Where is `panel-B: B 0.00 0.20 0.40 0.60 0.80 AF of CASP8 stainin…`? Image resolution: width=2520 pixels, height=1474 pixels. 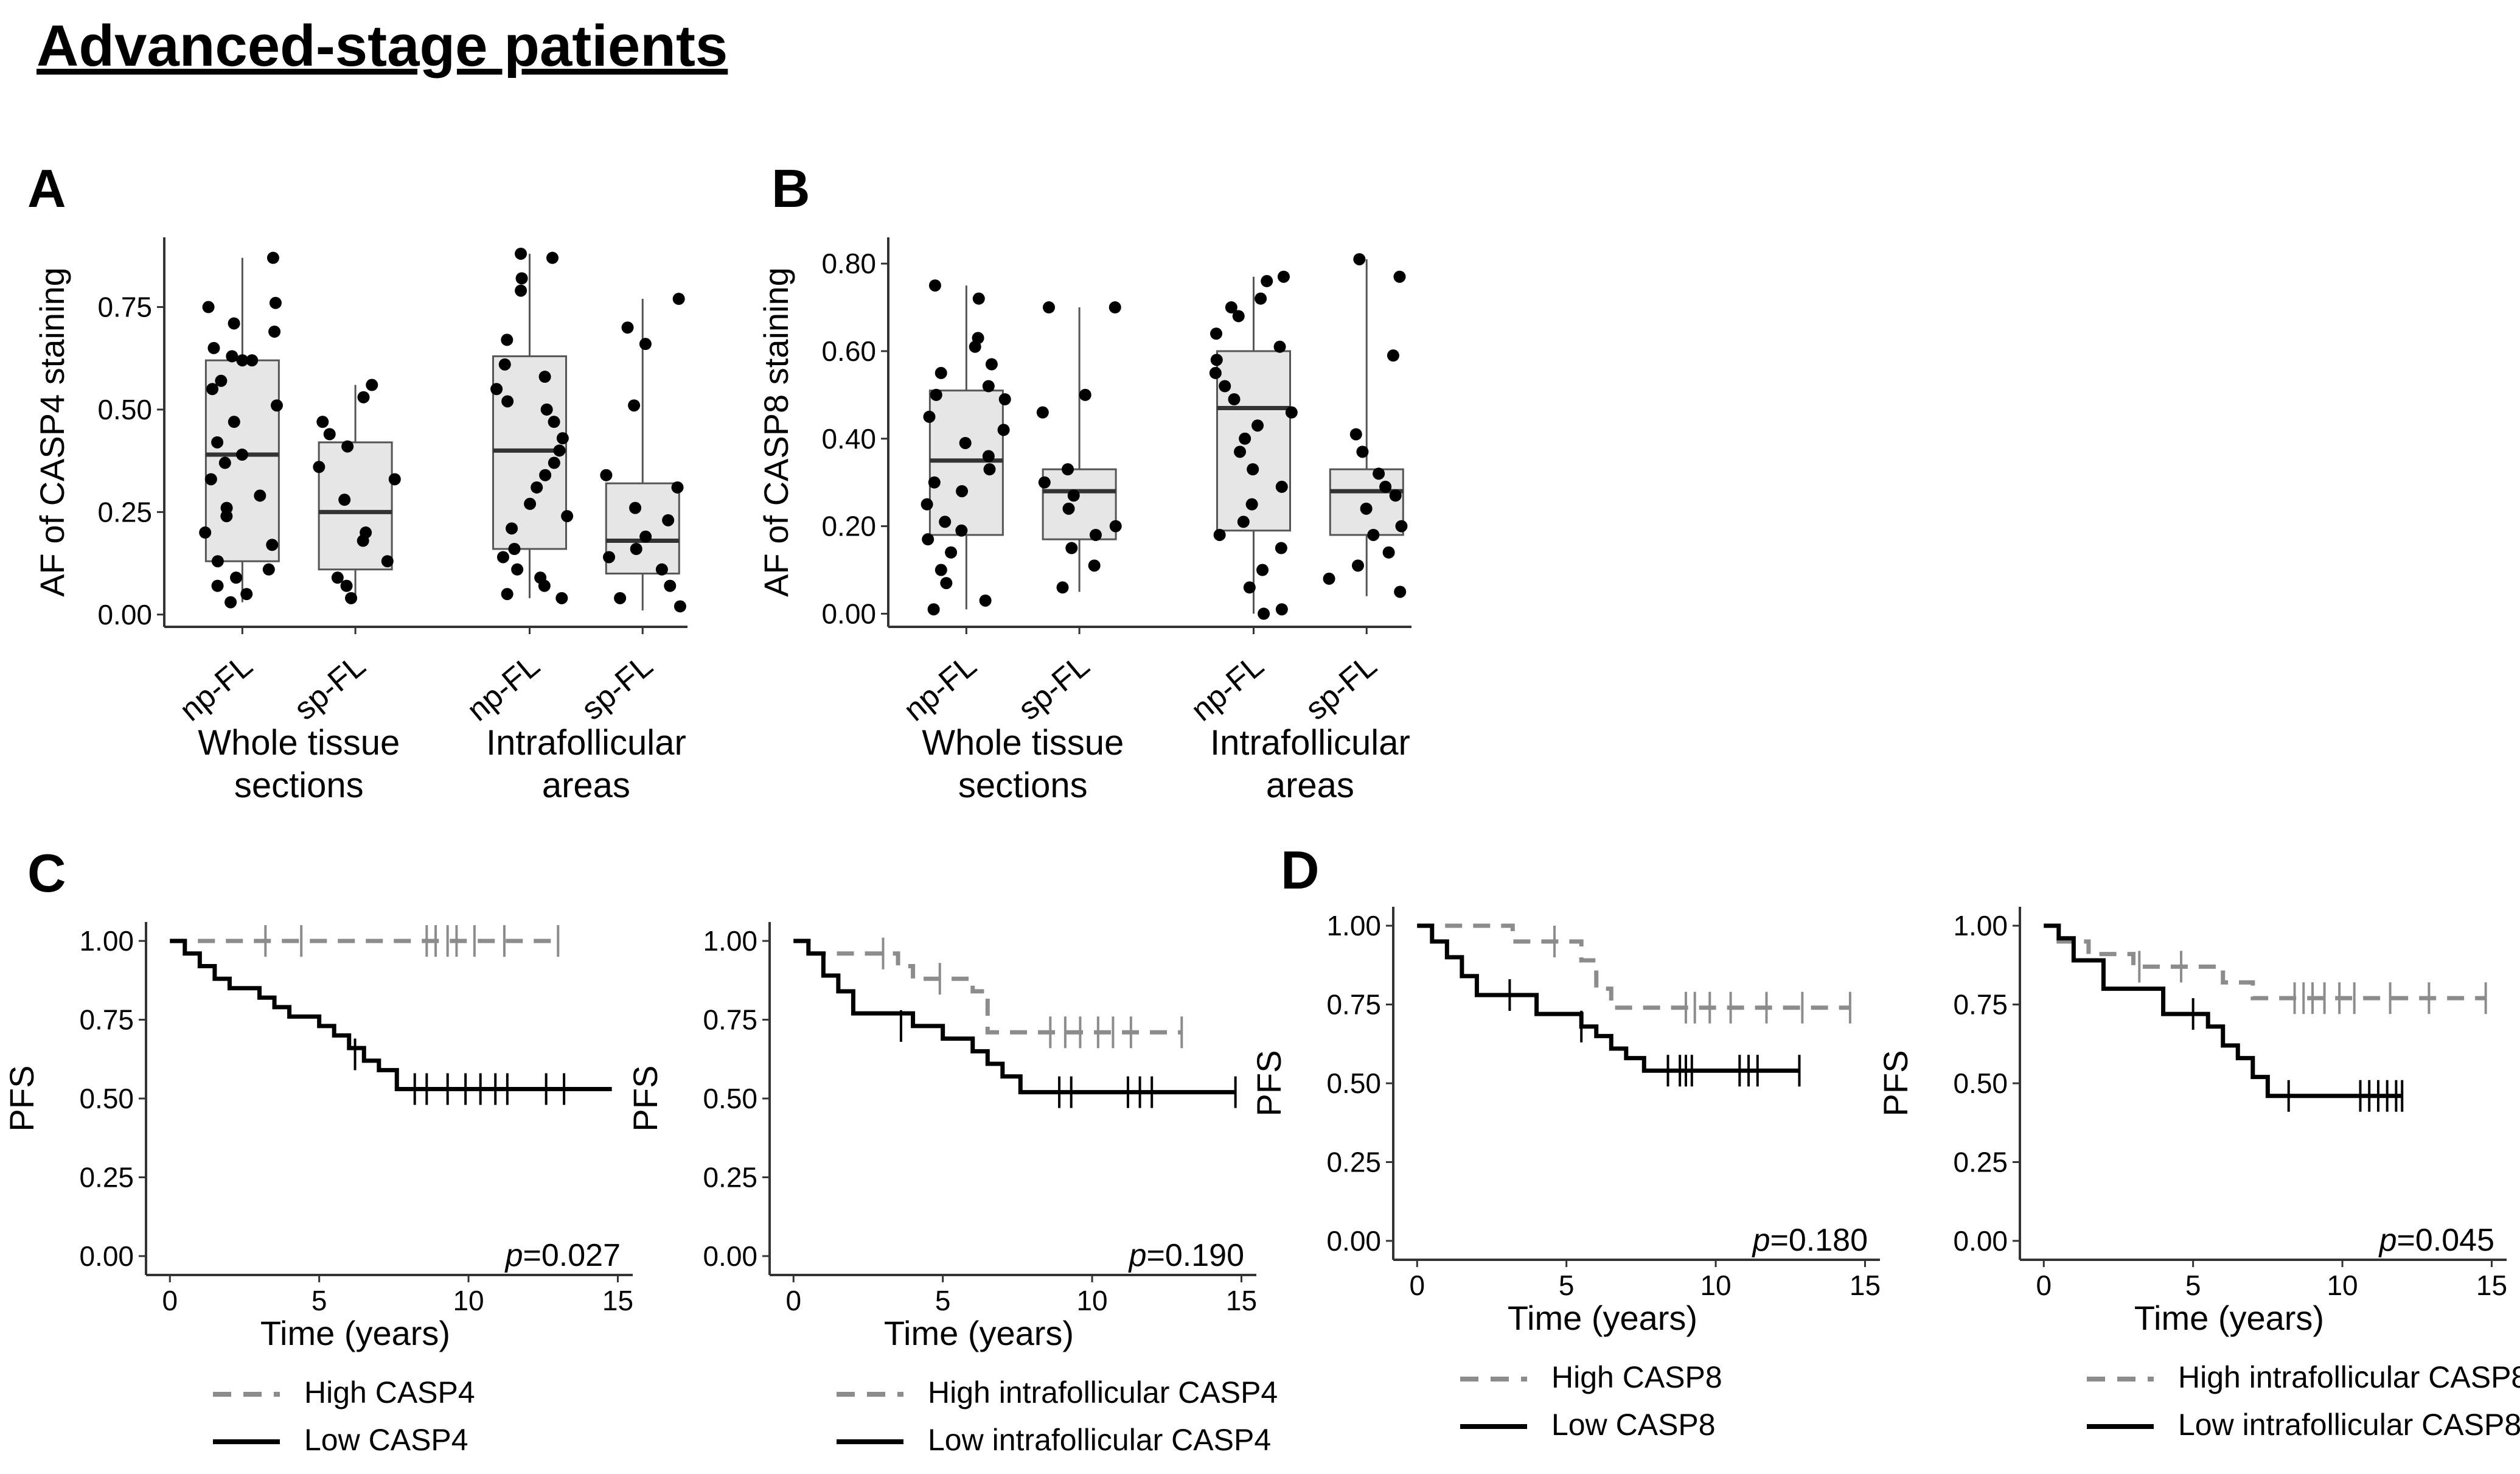 panel-B: B 0.00 0.20 0.40 0.60 0.80 AF of CASP8 stainin… is located at coordinates (1084, 481).